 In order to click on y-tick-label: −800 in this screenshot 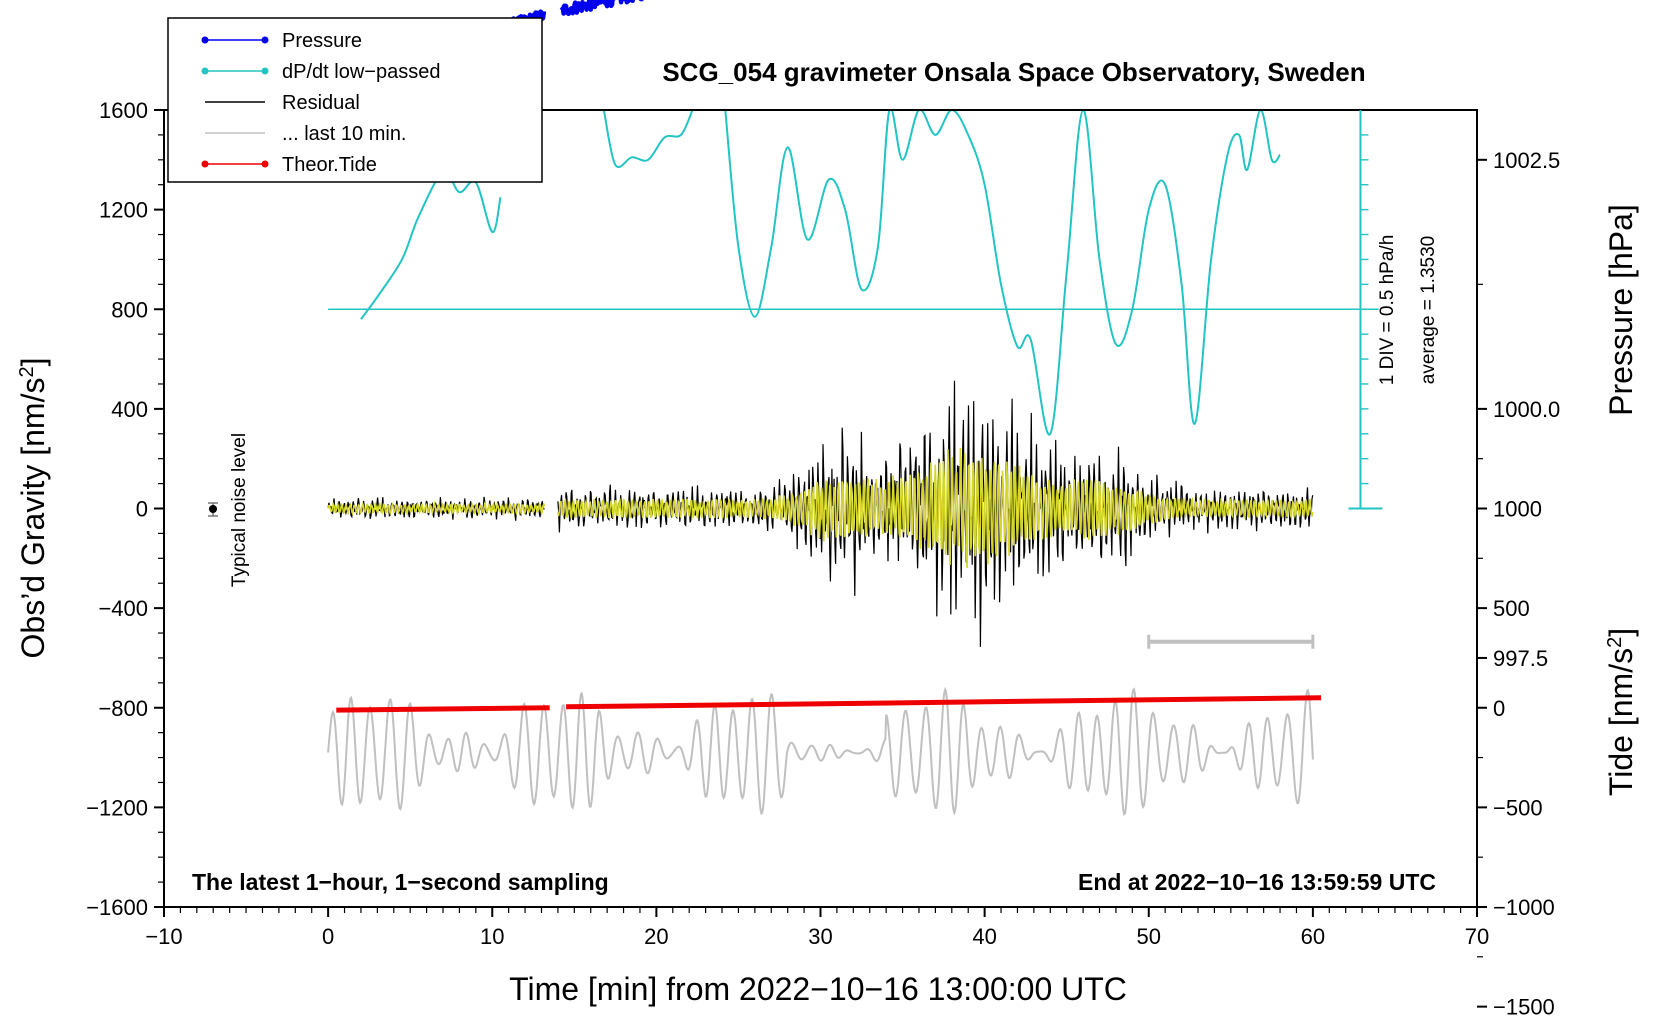, I will do `click(123, 708)`.